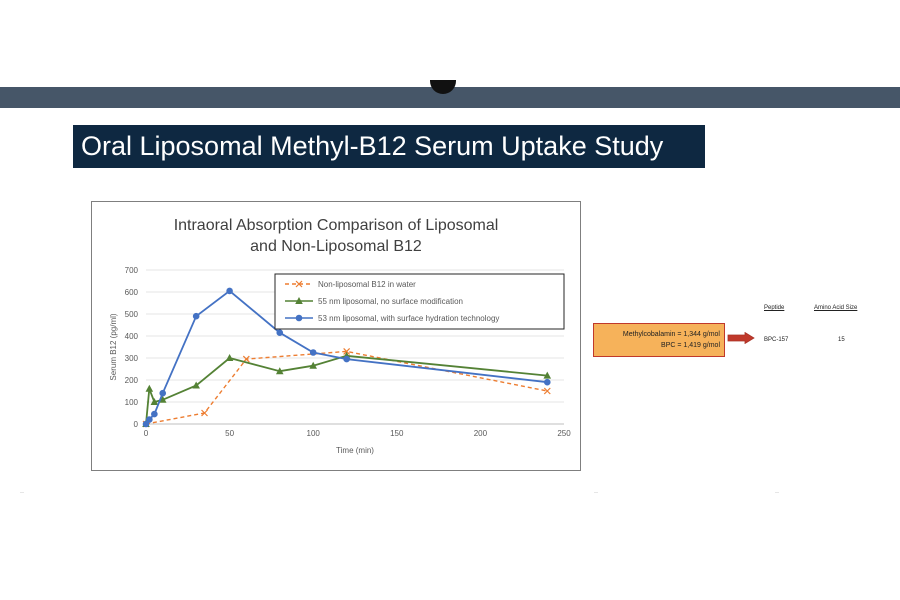  I want to click on chart-title-line: and Non-Liposomal B12, so click(336, 246).